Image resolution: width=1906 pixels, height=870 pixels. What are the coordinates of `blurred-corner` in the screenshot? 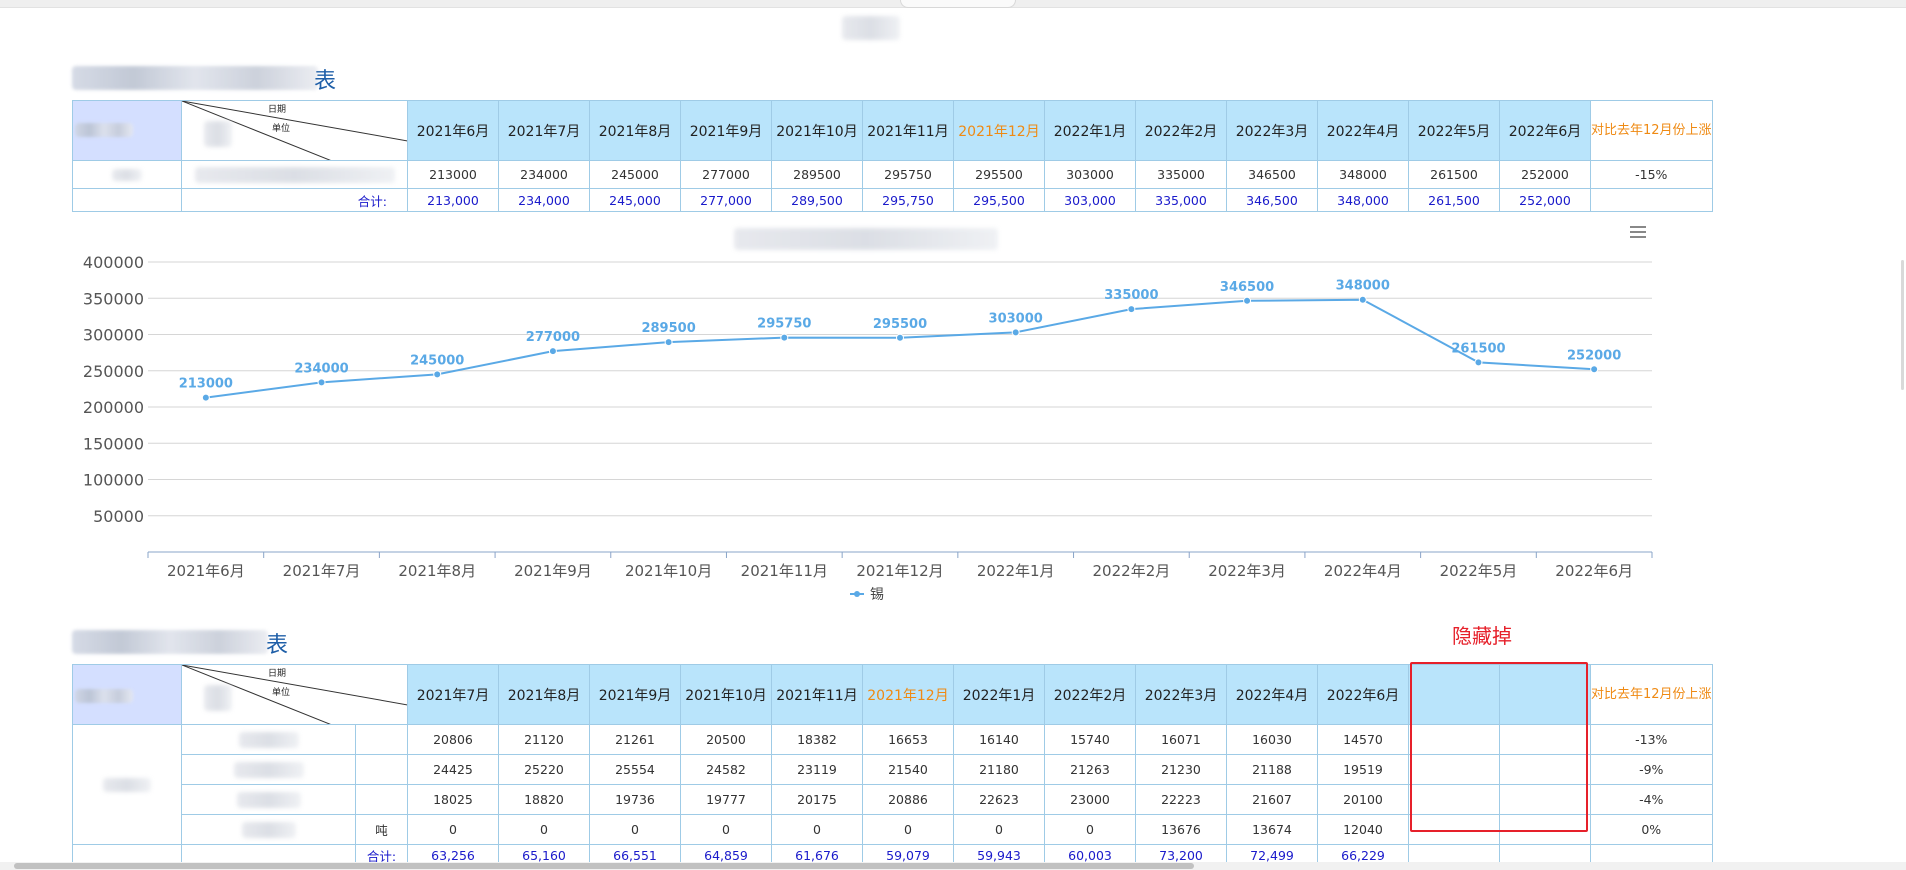 It's located at (218, 134).